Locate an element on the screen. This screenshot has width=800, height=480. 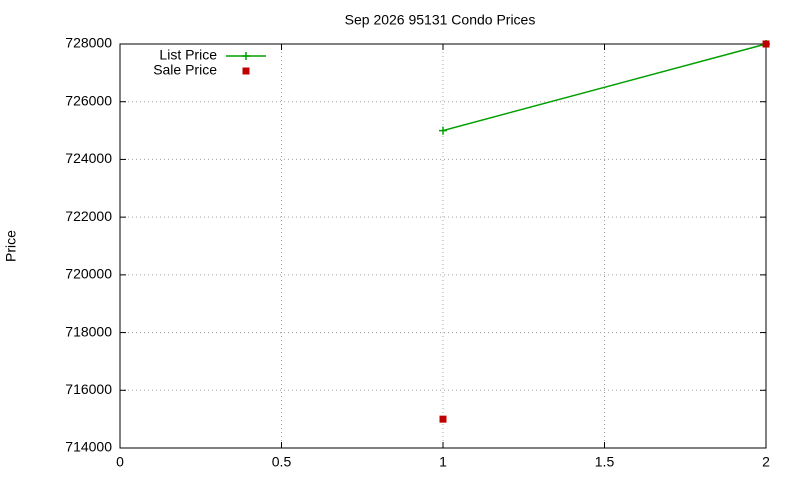
y-tick-label: 724000 is located at coordinates (88, 158).